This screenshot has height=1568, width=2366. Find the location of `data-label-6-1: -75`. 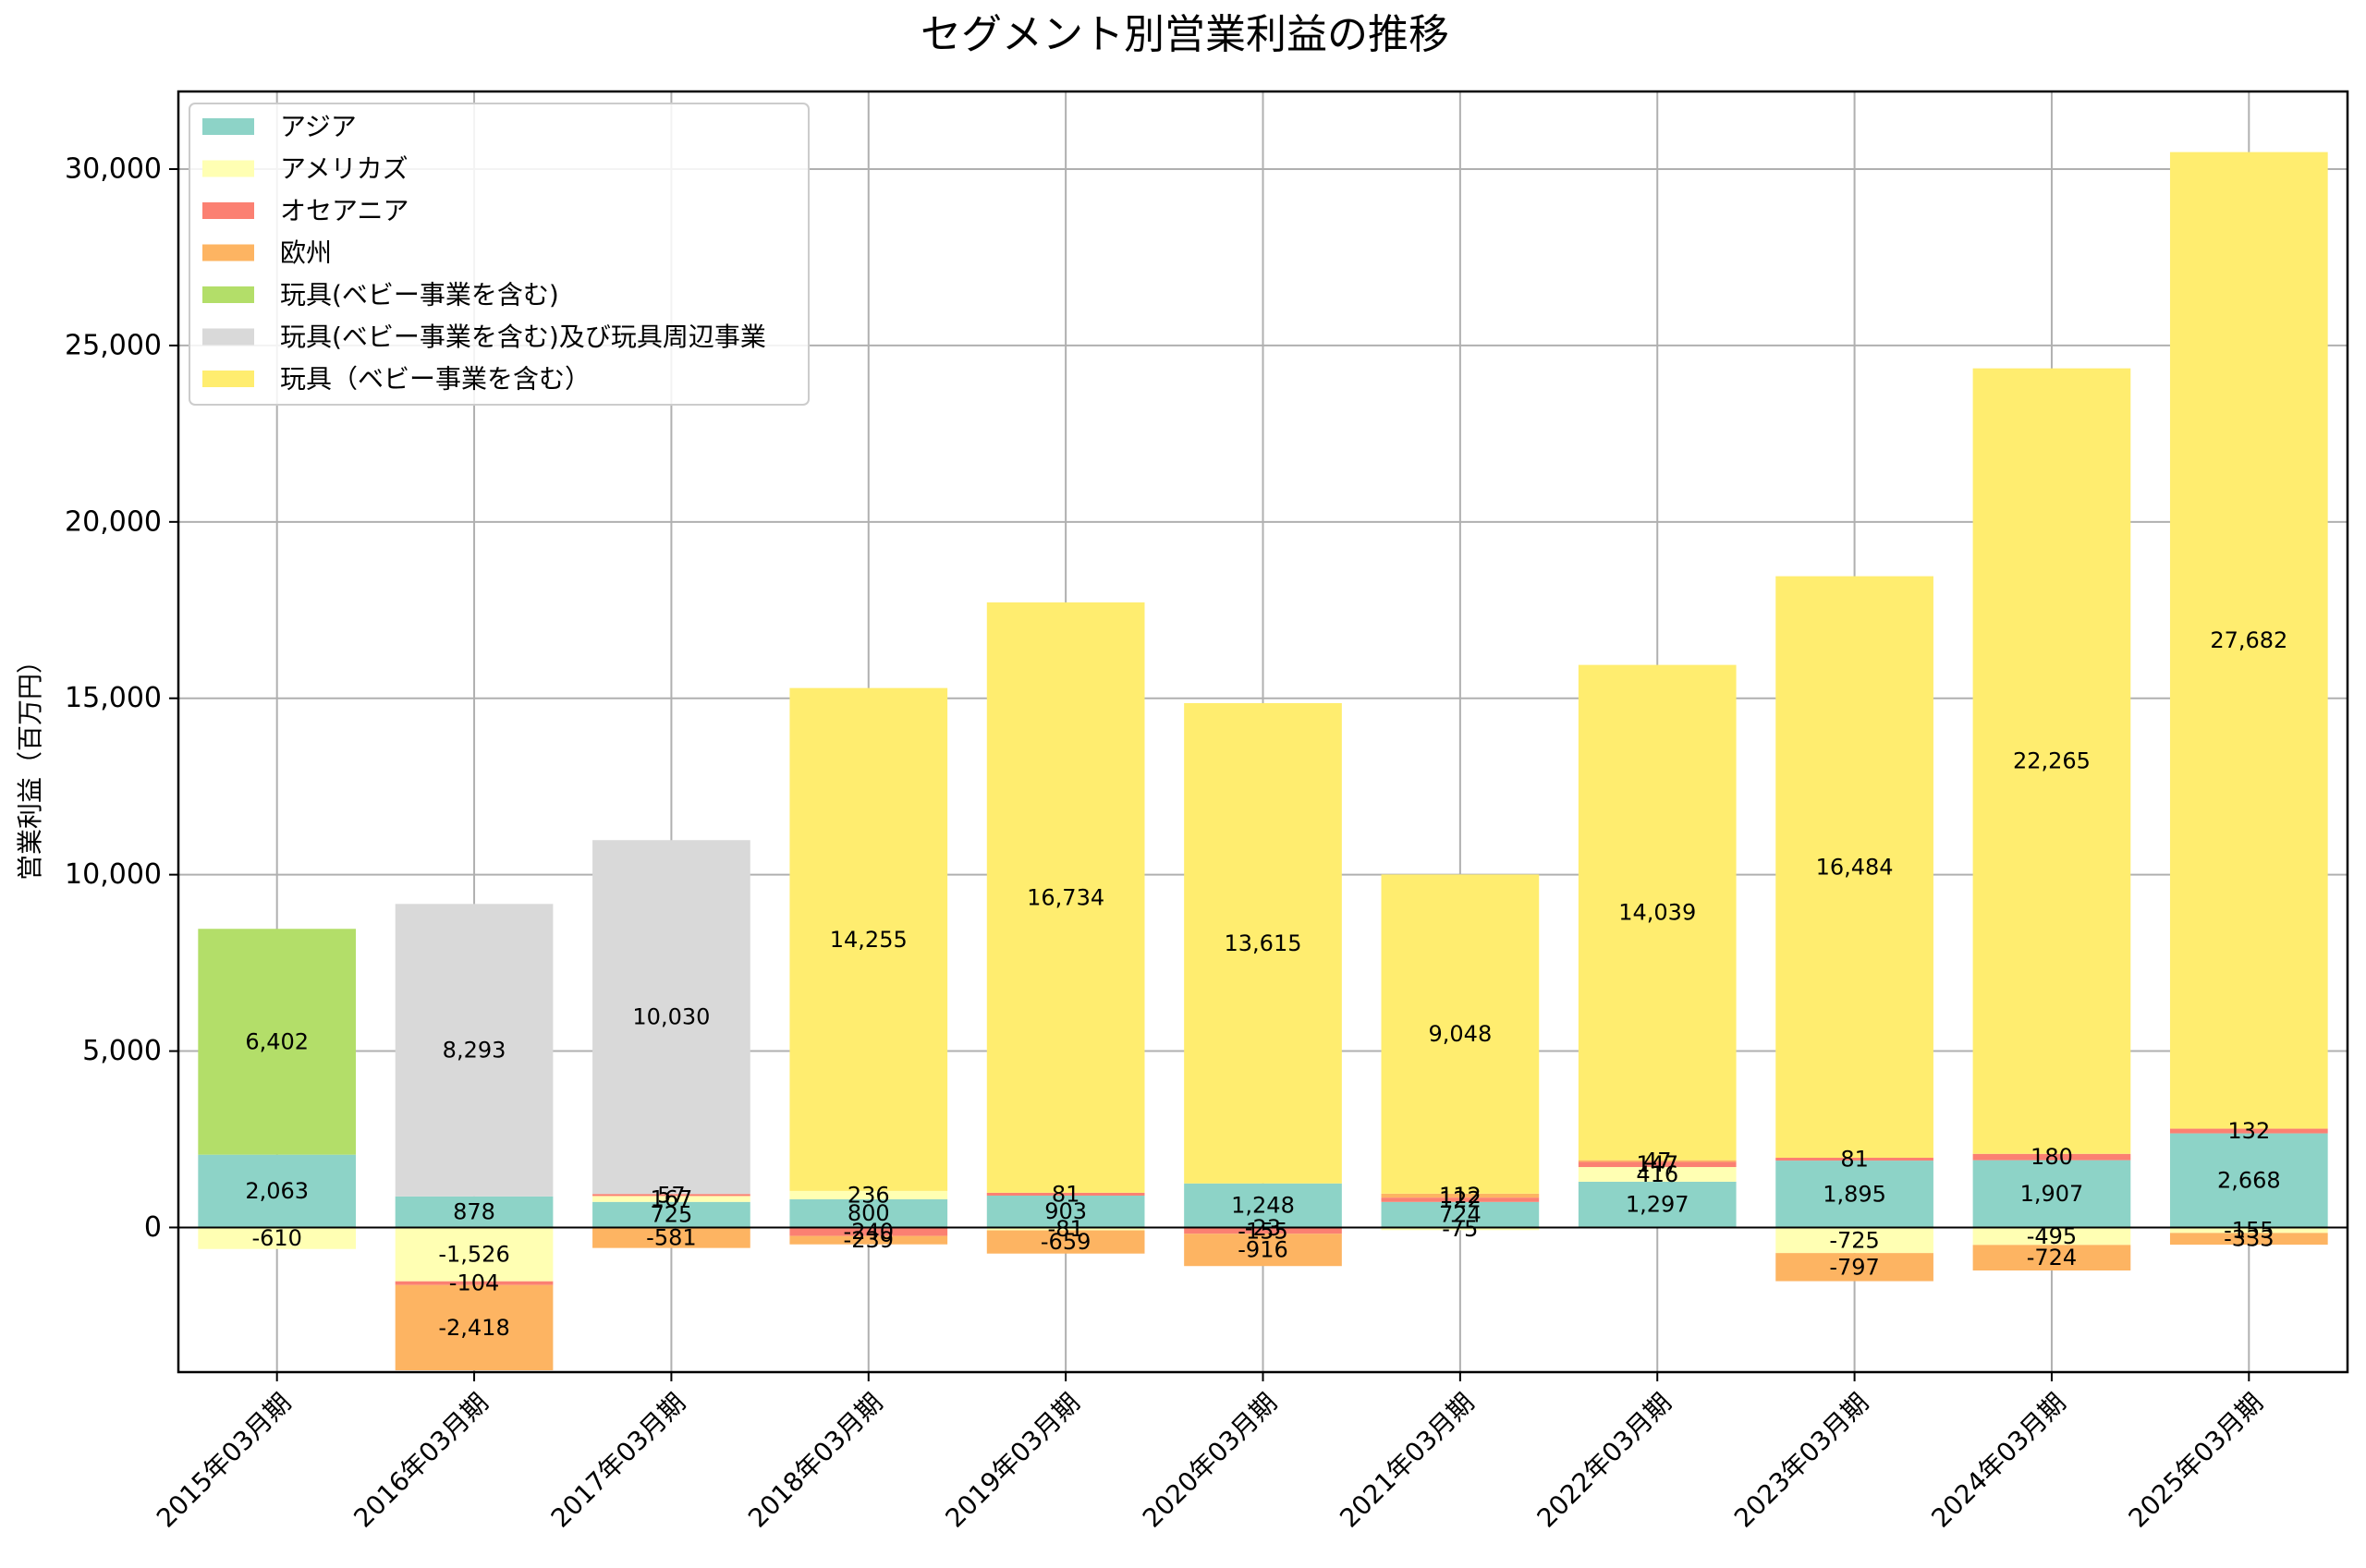

data-label-6-1: -75 is located at coordinates (1460, 1229).